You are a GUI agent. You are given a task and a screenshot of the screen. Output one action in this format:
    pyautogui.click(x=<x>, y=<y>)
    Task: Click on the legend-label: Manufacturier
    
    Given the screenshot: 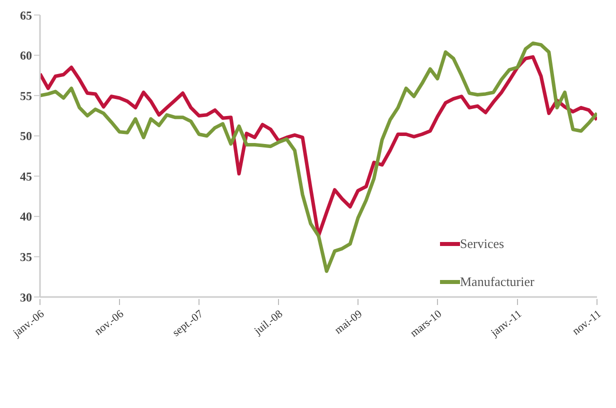 What is the action you would take?
    pyautogui.click(x=497, y=282)
    